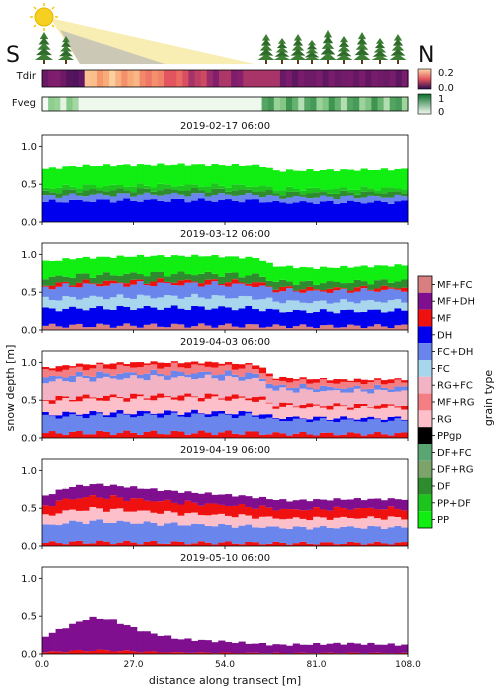 The image size is (500, 692). What do you see at coordinates (332, 47) in the screenshot?
I see `trees-right` at bounding box center [332, 47].